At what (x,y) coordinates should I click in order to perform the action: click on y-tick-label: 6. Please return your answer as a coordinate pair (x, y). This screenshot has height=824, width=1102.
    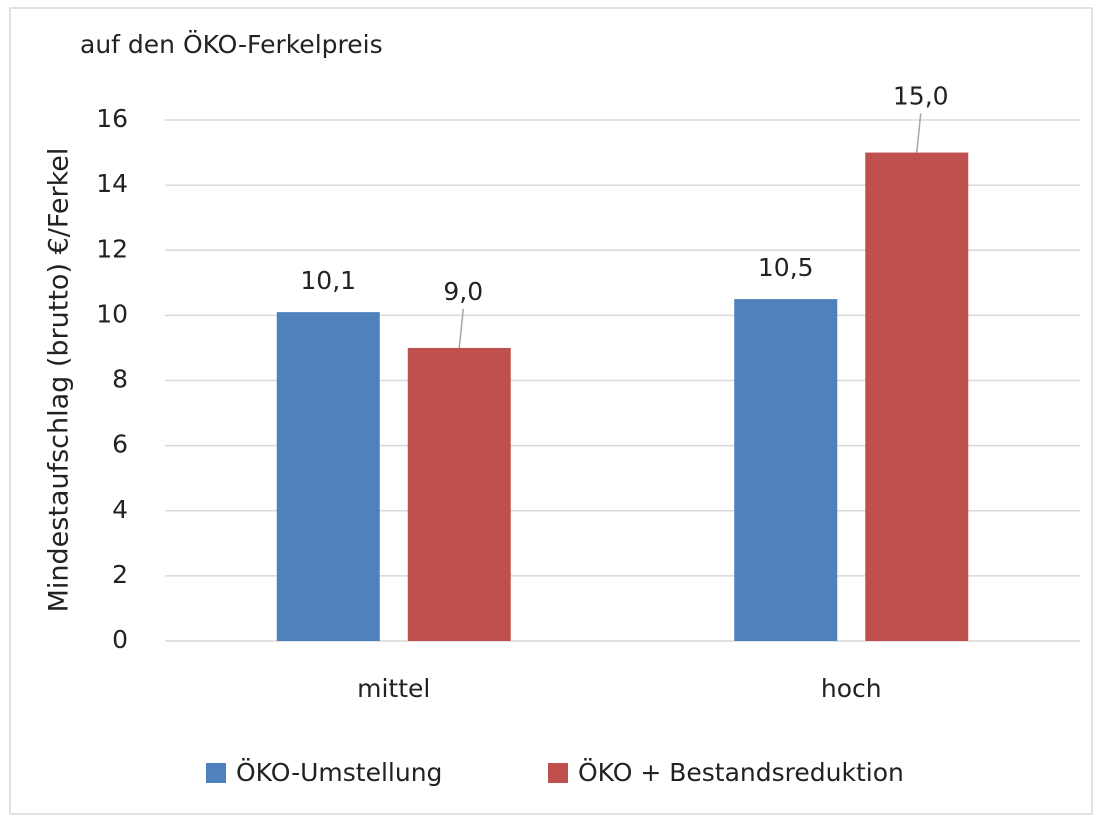
    Looking at the image, I should click on (120, 444).